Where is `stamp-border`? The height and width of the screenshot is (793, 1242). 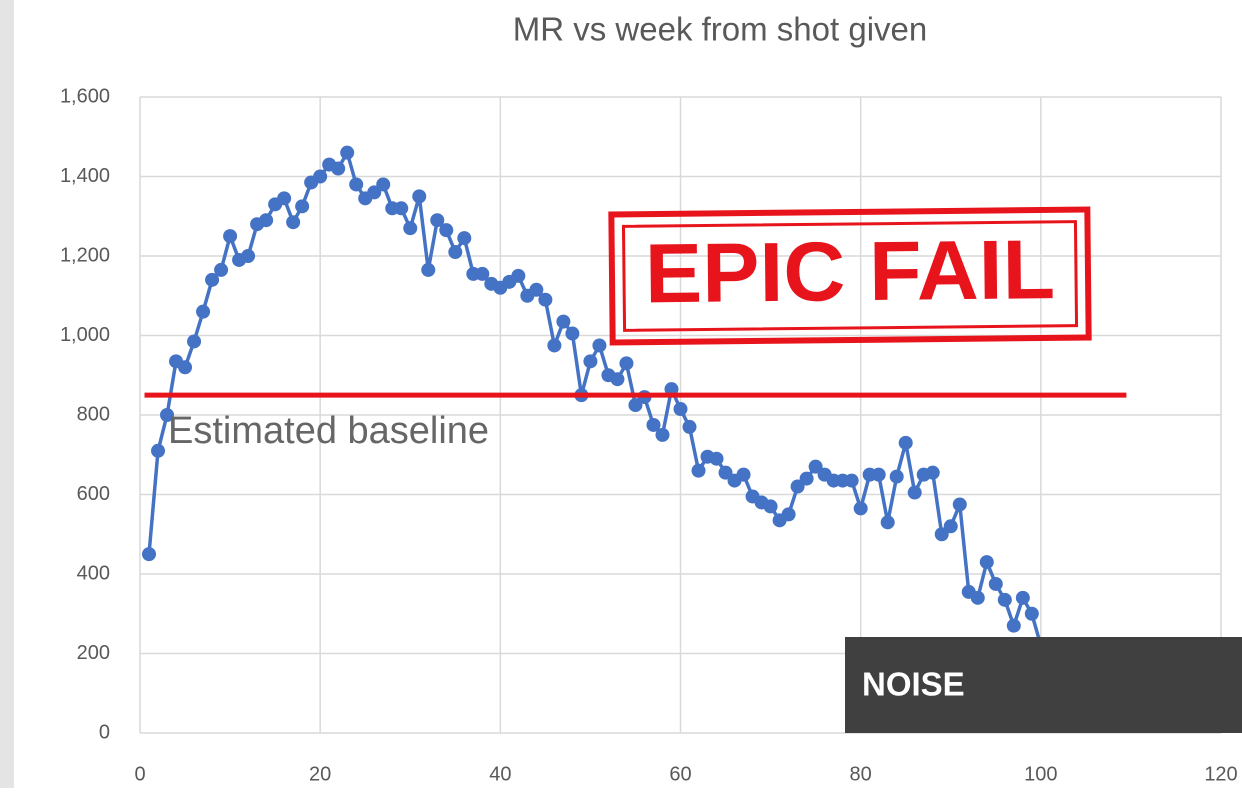
stamp-border is located at coordinates (850, 276).